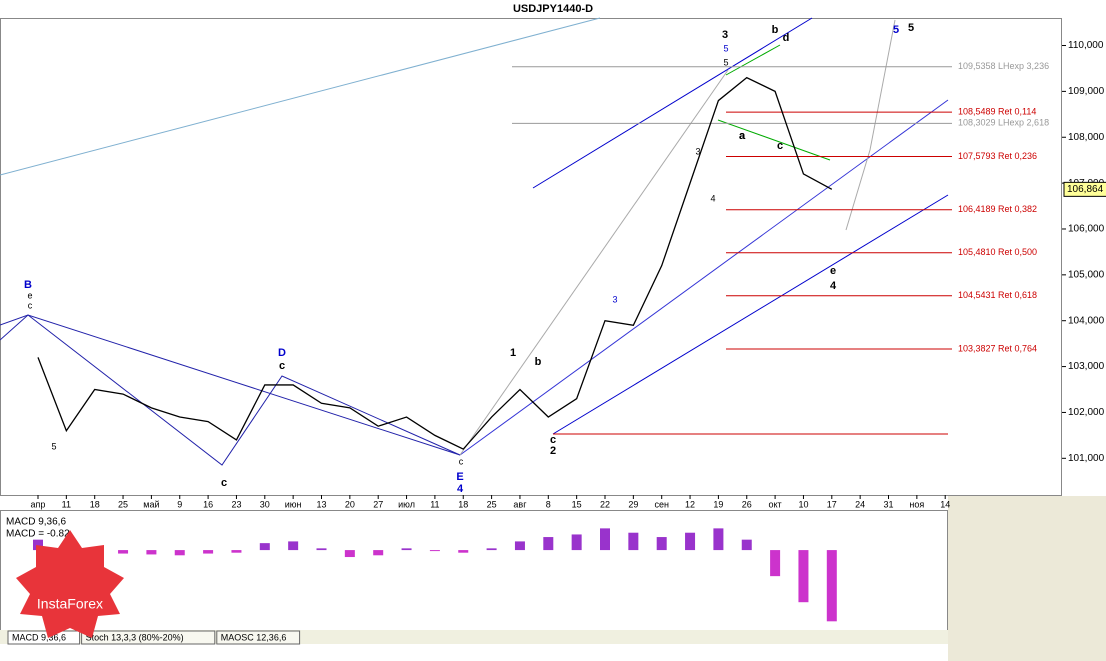 The image size is (1106, 661). Describe the element at coordinates (378, 504) in the screenshot. I see `x-tick-label: 27` at that location.